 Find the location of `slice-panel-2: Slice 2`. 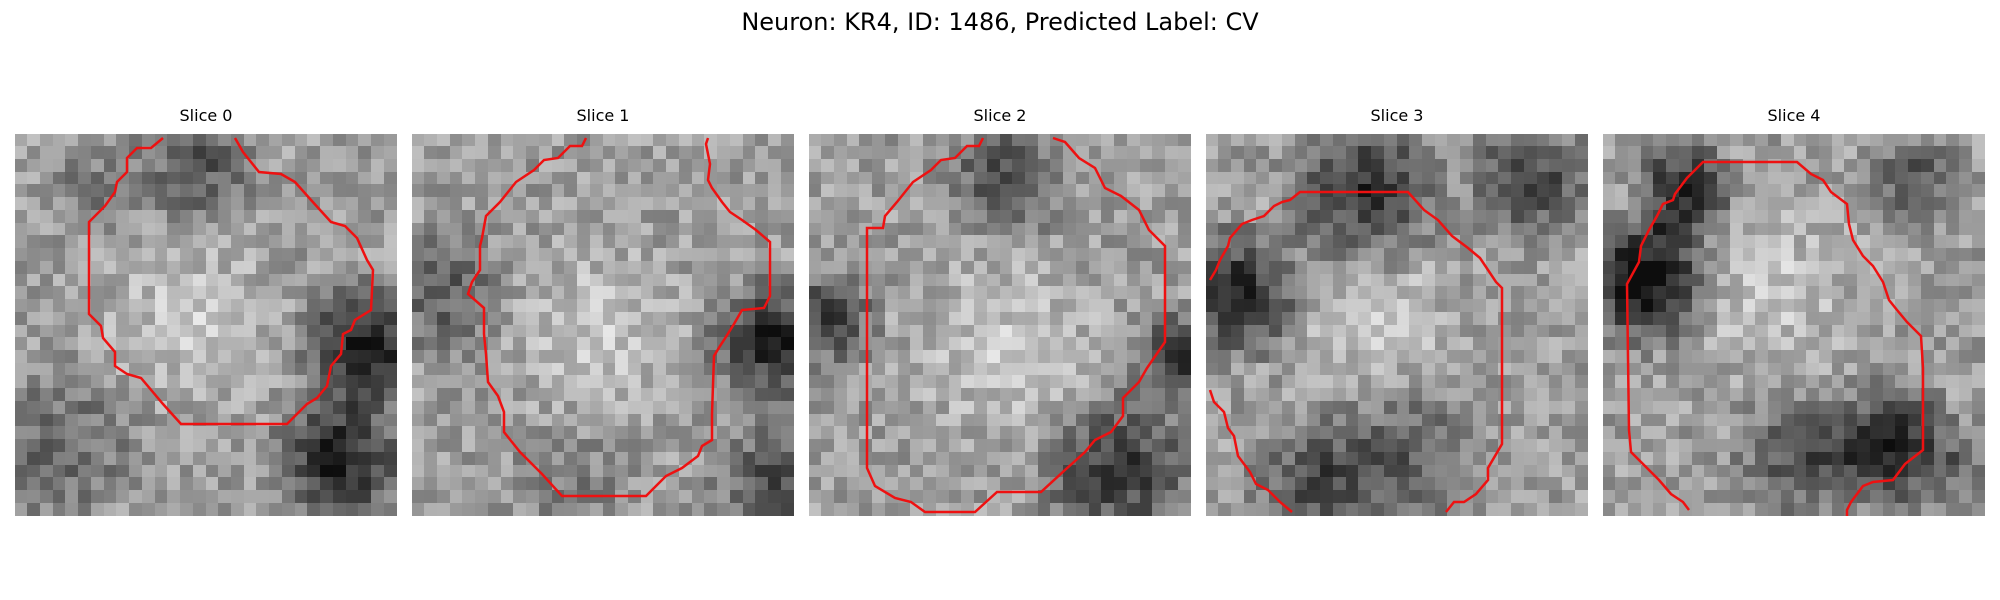

slice-panel-2: Slice 2 is located at coordinates (1000, 311).